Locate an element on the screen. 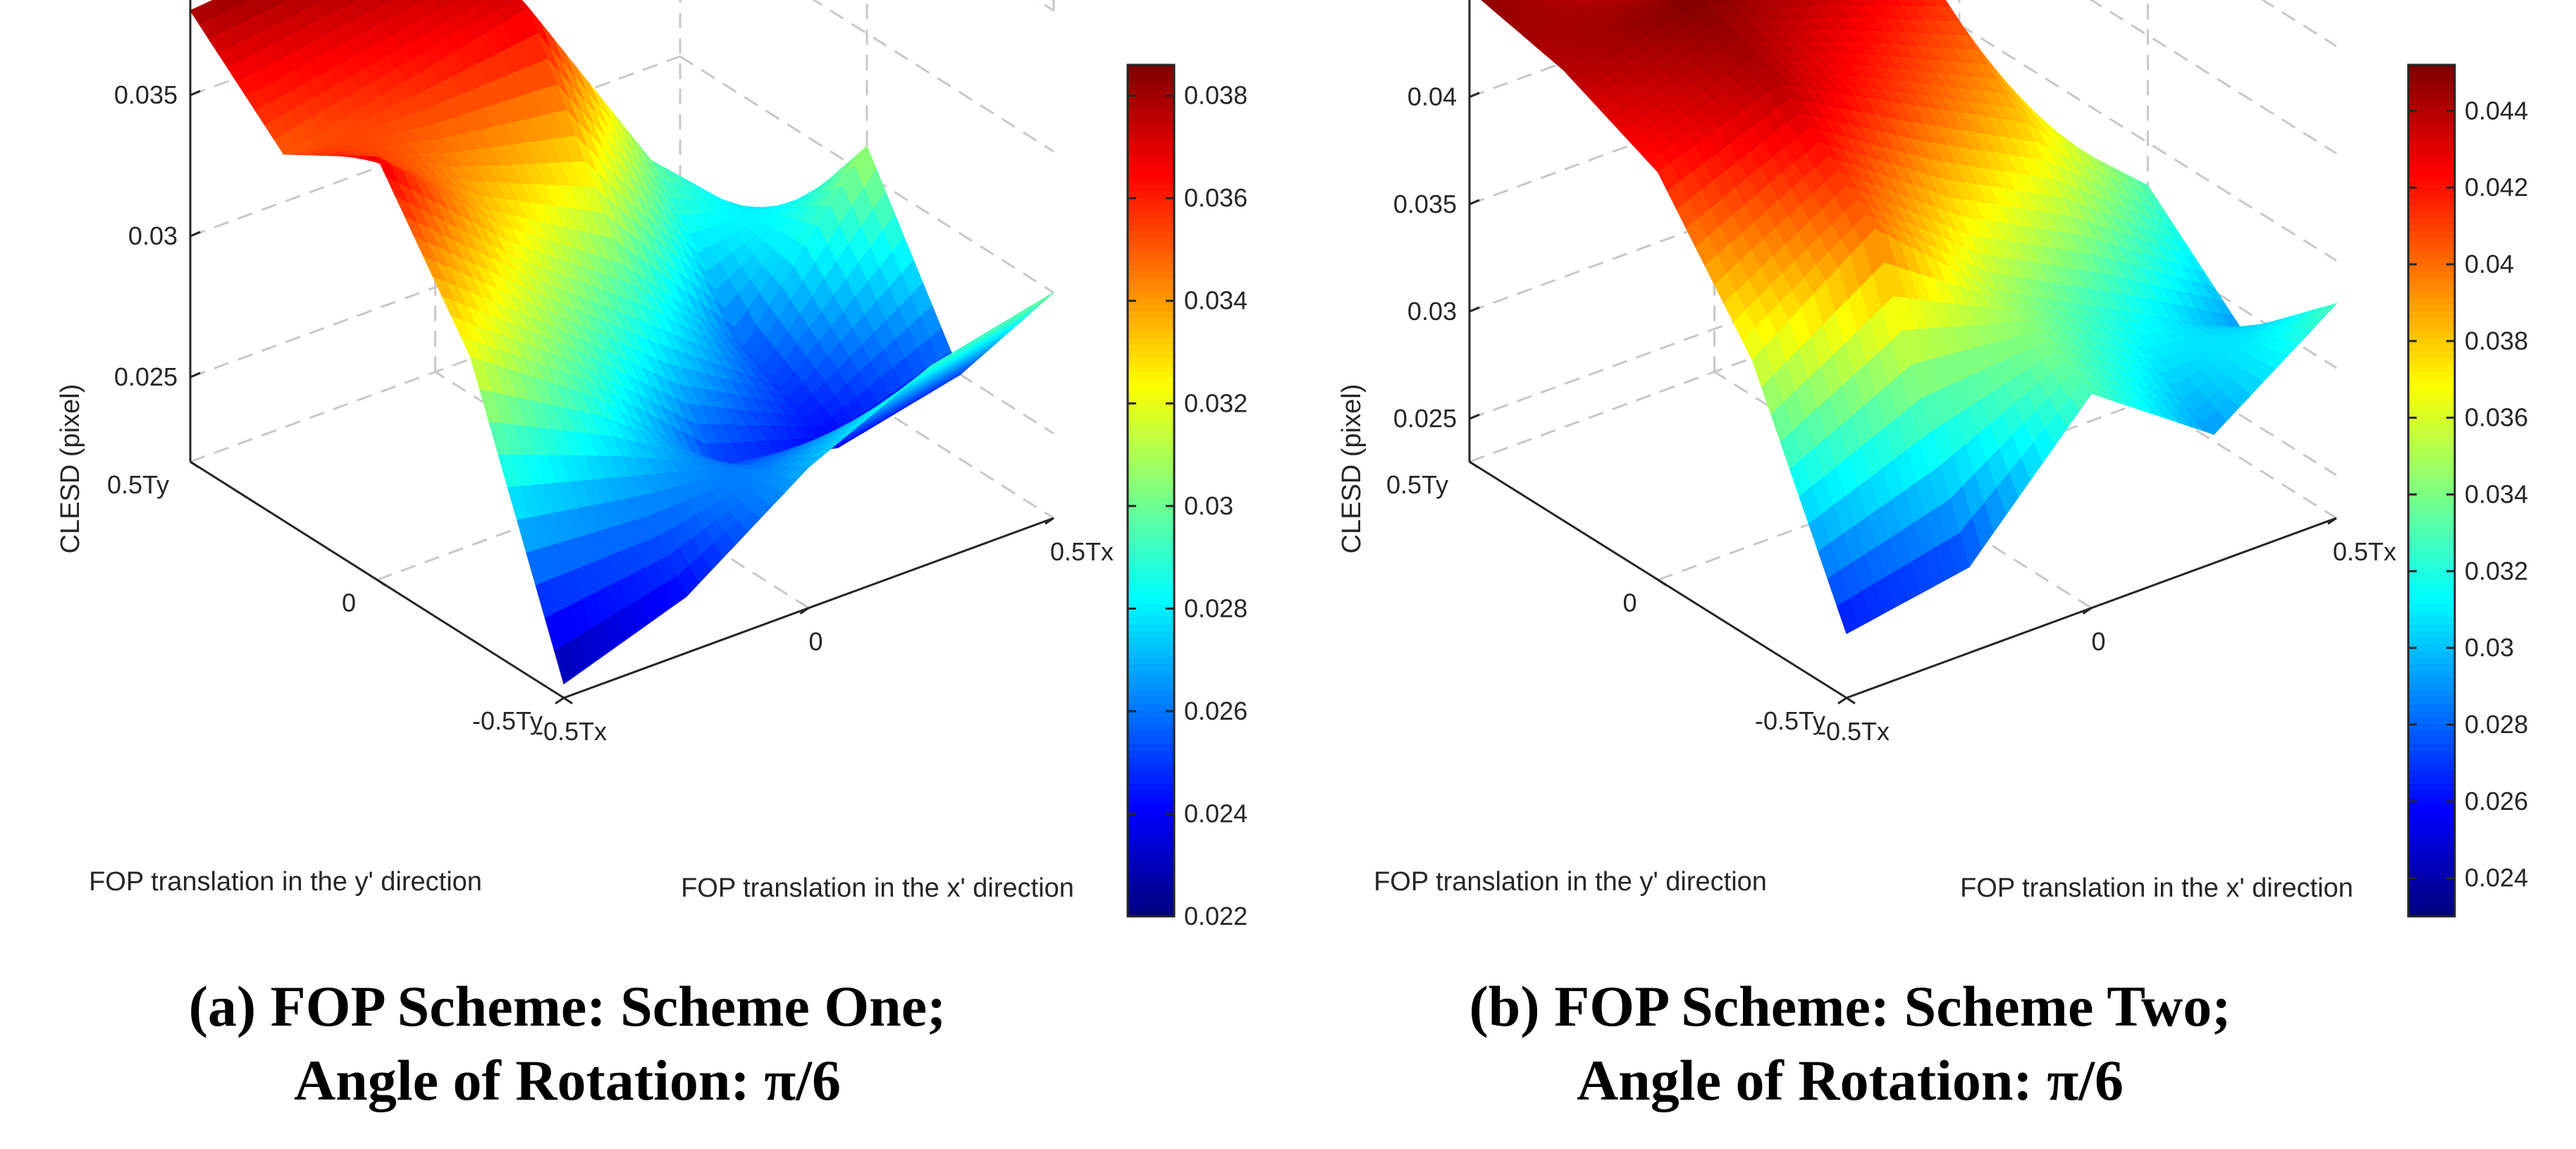 The image size is (2576, 1149). x-tick-label: 0.5Tx is located at coordinates (1082, 551).